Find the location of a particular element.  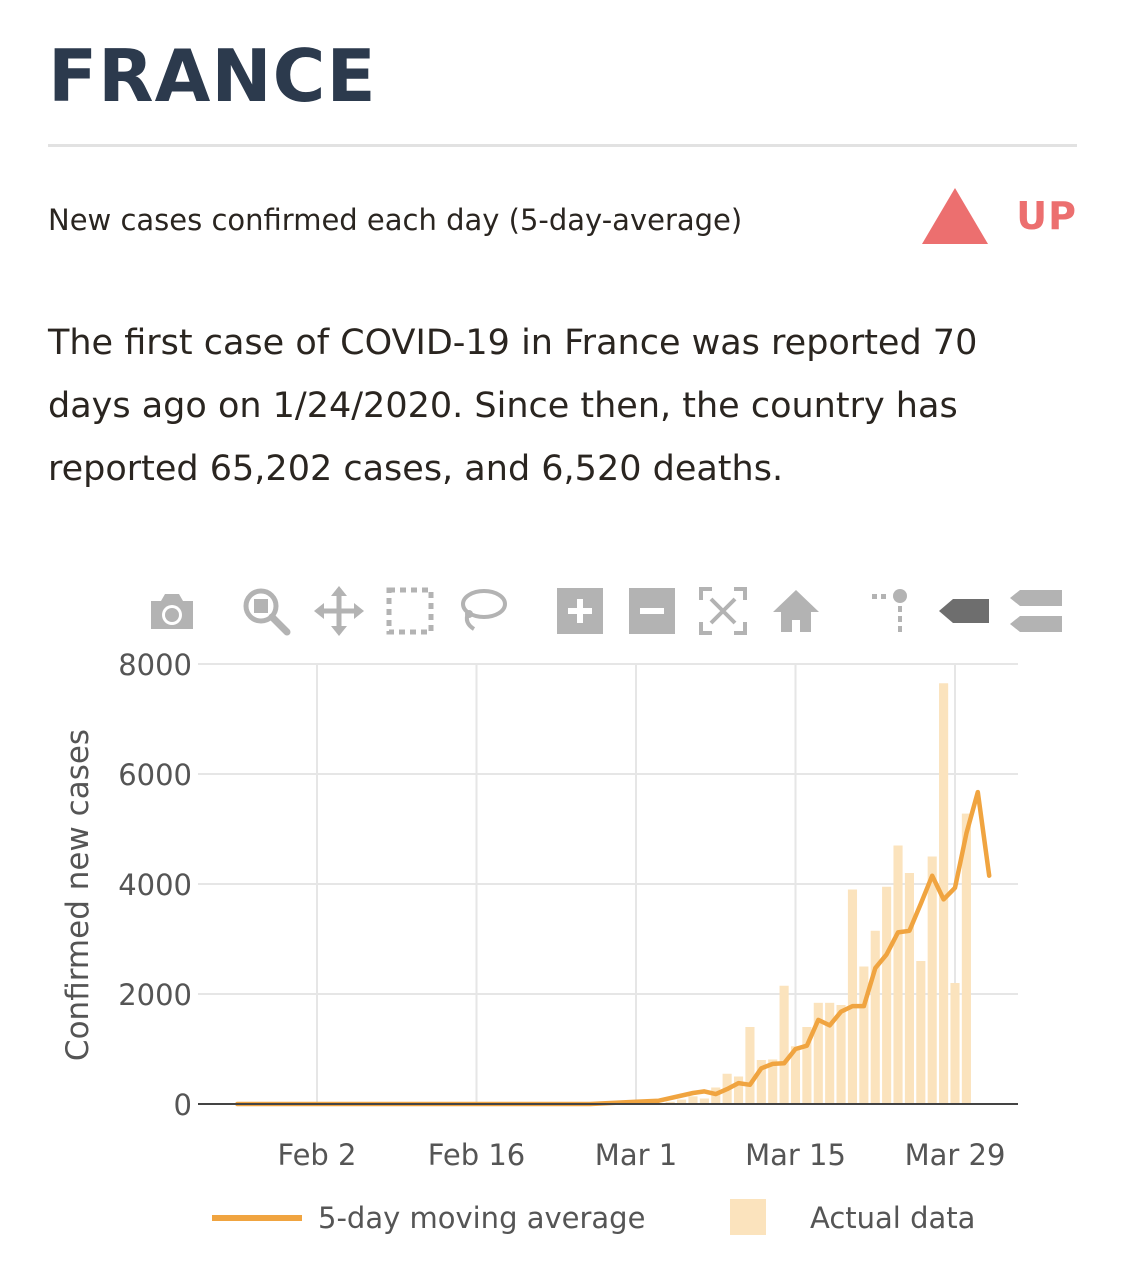

autoscale-icon is located at coordinates (723, 611).